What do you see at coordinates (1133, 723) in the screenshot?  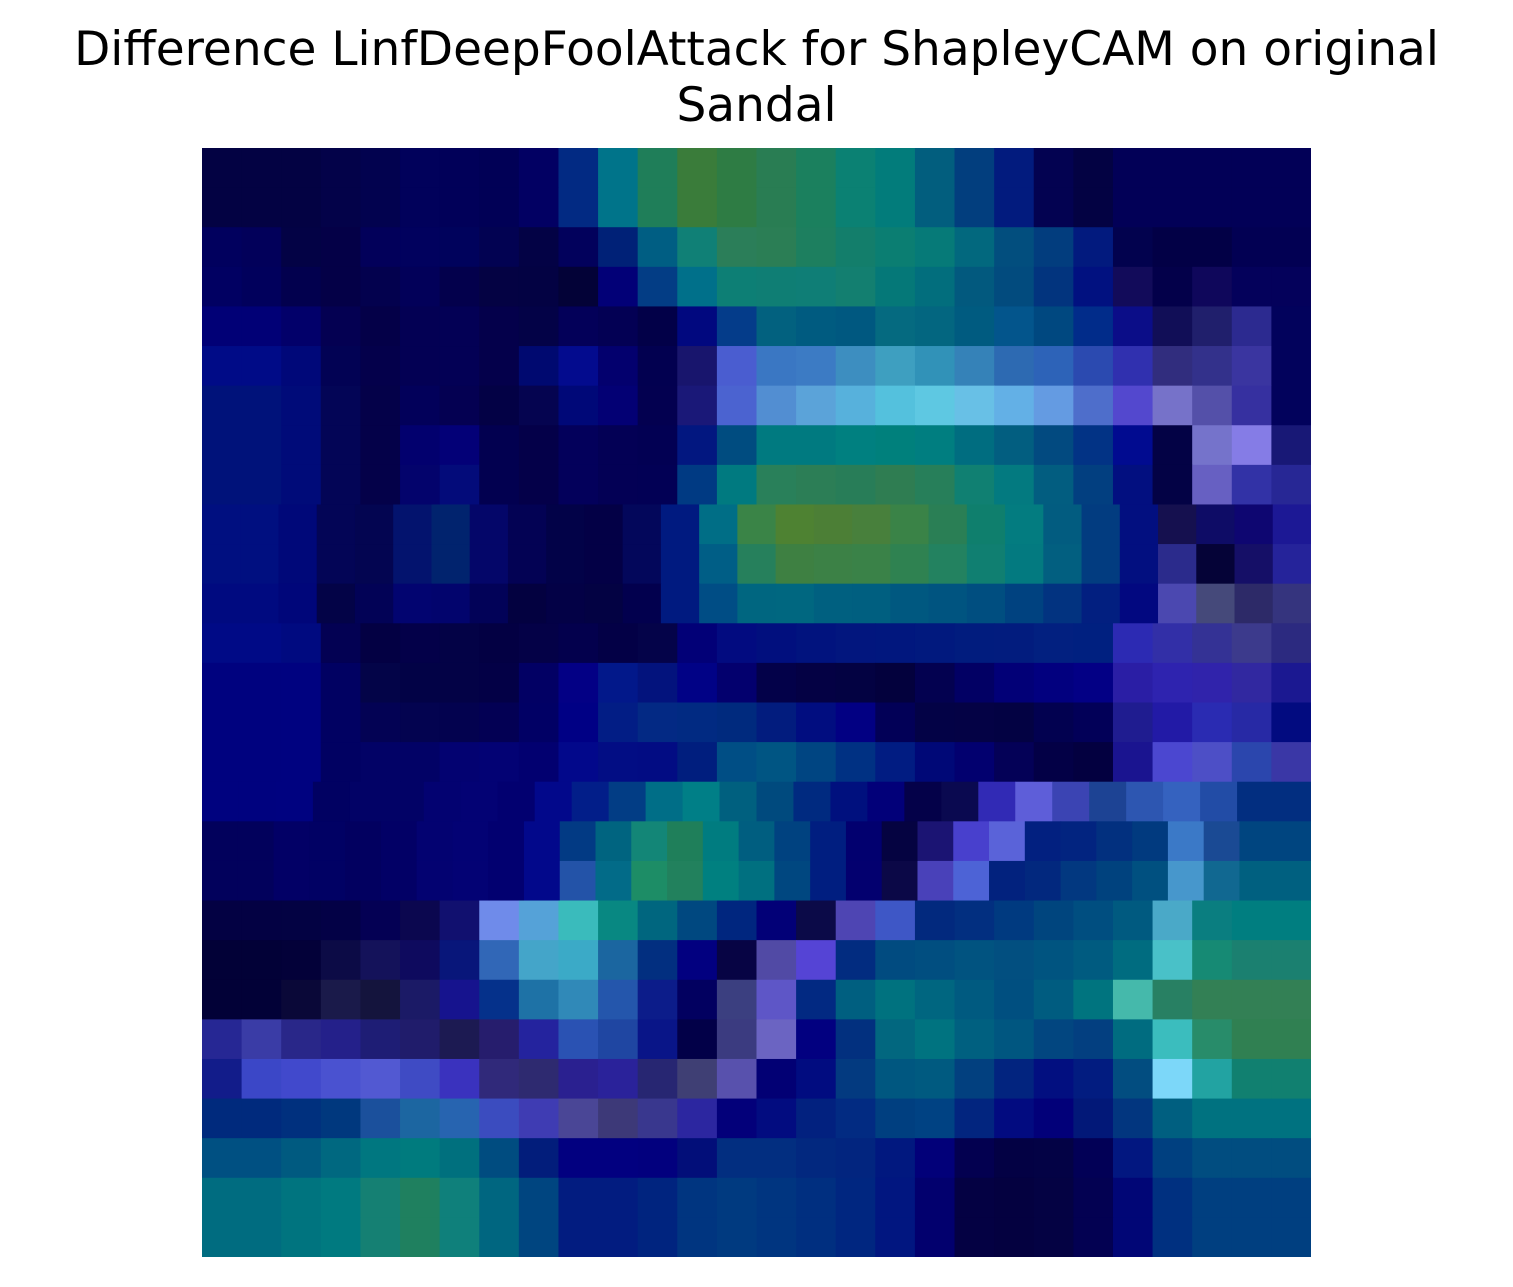 I see `heatmap-cell-r14-c23` at bounding box center [1133, 723].